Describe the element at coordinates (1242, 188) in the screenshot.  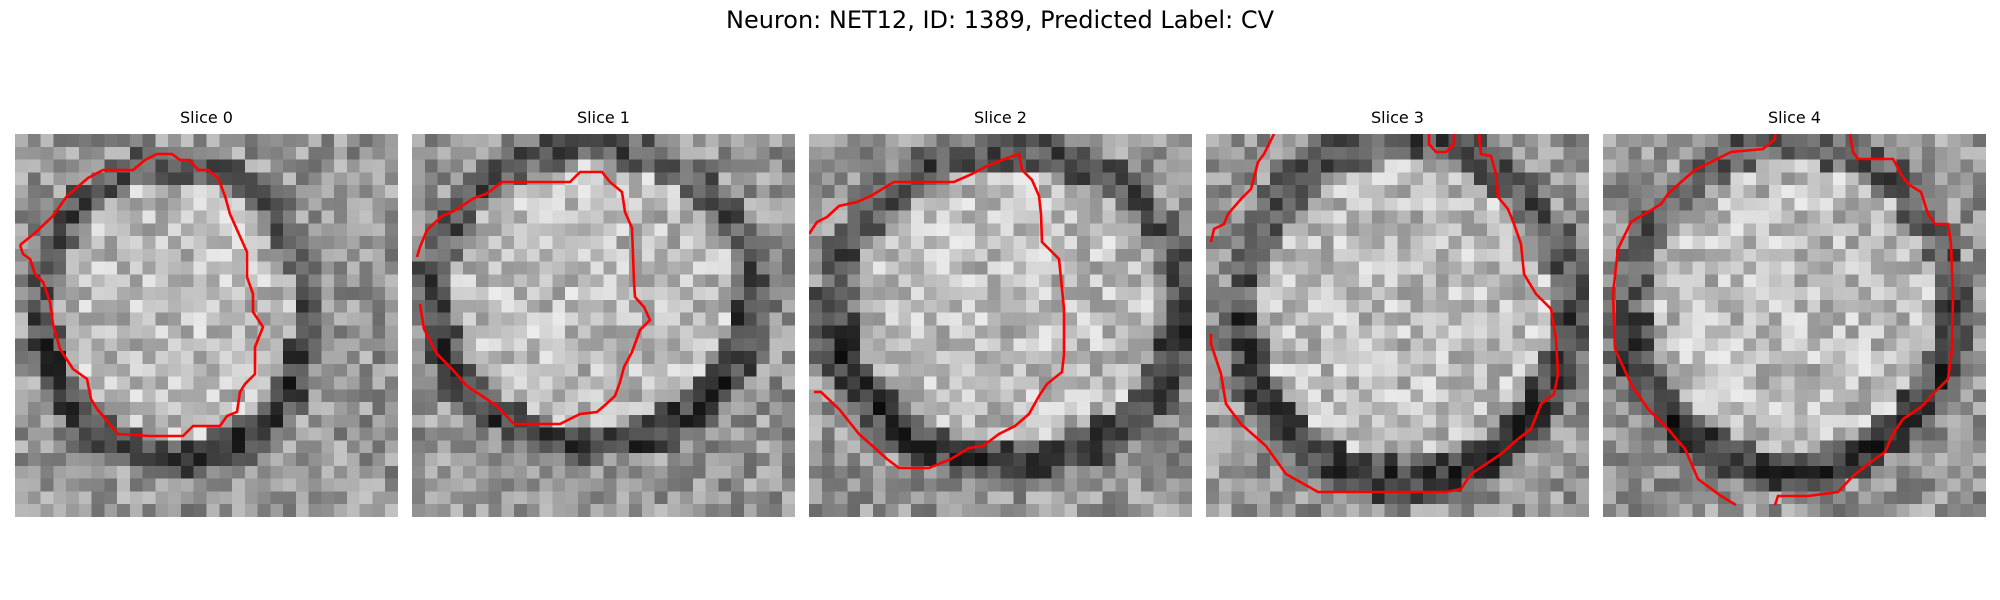
I see `slice-3-contour` at that location.